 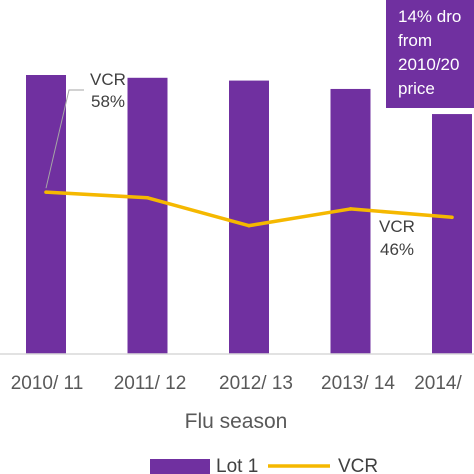 I want to click on callout-text-line: from, so click(x=415, y=40).